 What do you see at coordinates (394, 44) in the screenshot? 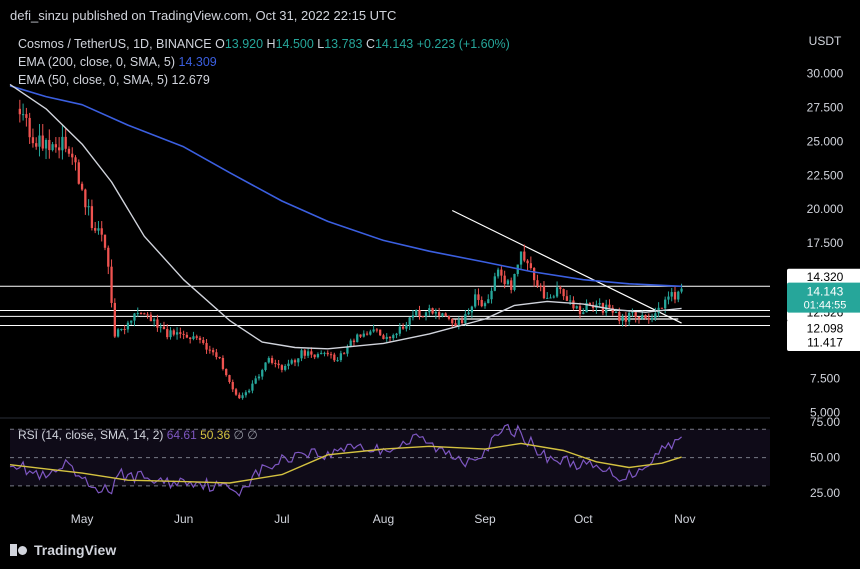
I see `close-value: 14.143` at bounding box center [394, 44].